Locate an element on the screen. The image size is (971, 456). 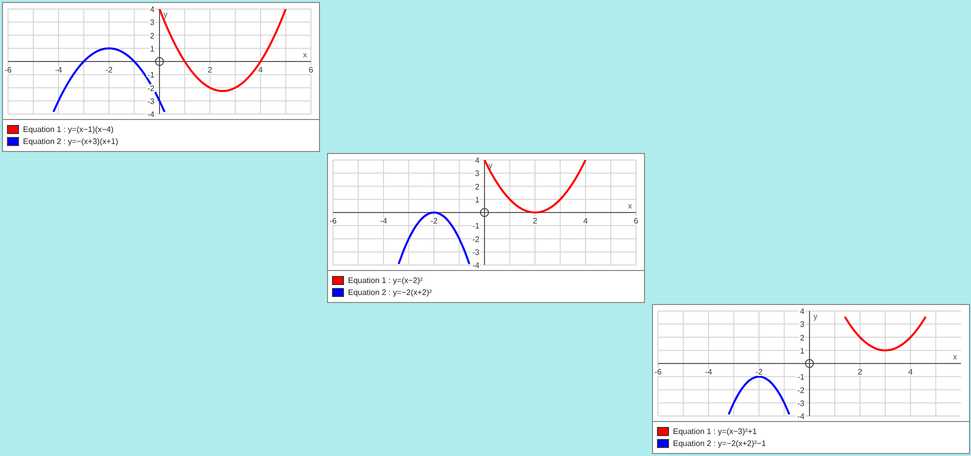
legend-label: Equation 2 : y=−(x+3)(x+1) is located at coordinates (70, 141).